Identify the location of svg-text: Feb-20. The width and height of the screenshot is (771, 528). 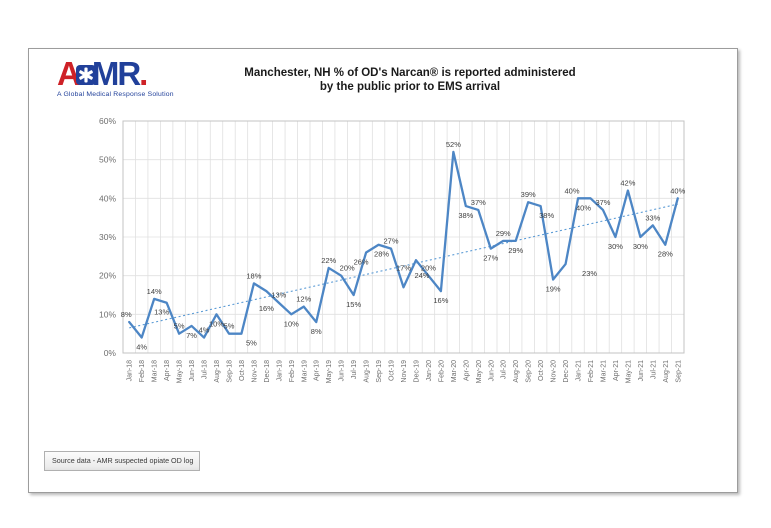
(441, 371).